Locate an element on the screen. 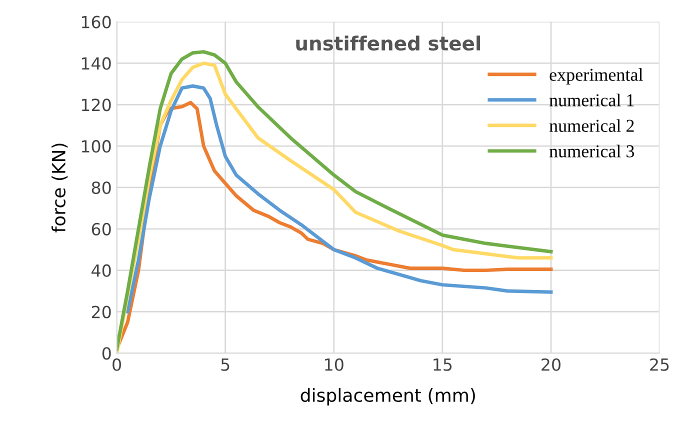 The height and width of the screenshot is (436, 687). x-axis-title: displacement (mm) is located at coordinates (387, 397).